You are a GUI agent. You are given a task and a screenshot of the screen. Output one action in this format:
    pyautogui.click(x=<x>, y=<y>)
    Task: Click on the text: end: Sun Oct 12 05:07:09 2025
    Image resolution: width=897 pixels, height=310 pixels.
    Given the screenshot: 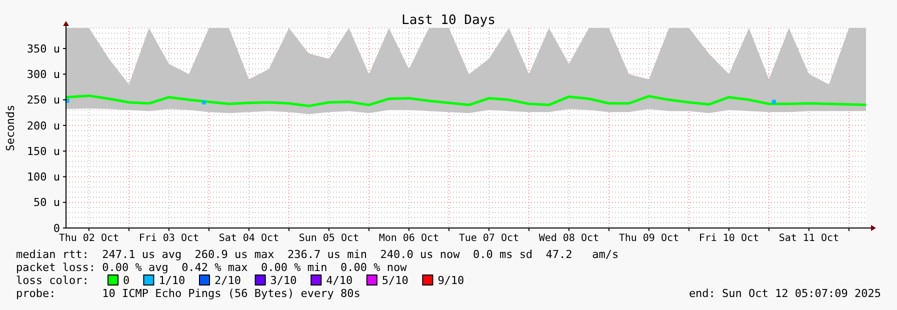 What is the action you would take?
    pyautogui.click(x=784, y=293)
    